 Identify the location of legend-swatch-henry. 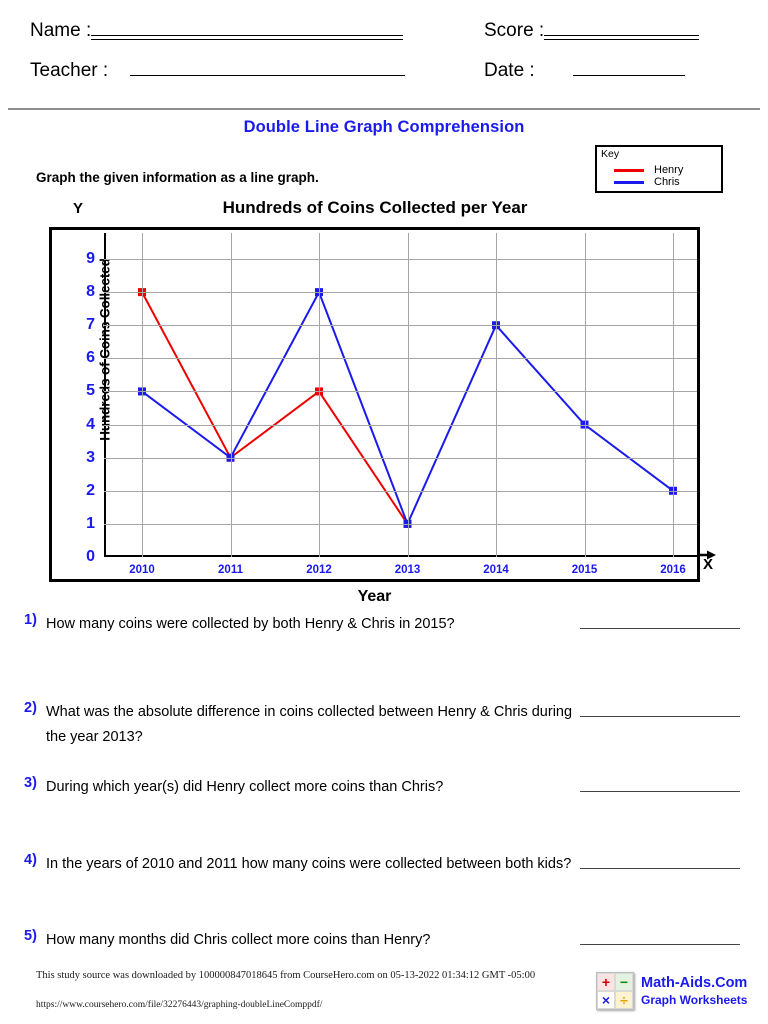
(629, 170).